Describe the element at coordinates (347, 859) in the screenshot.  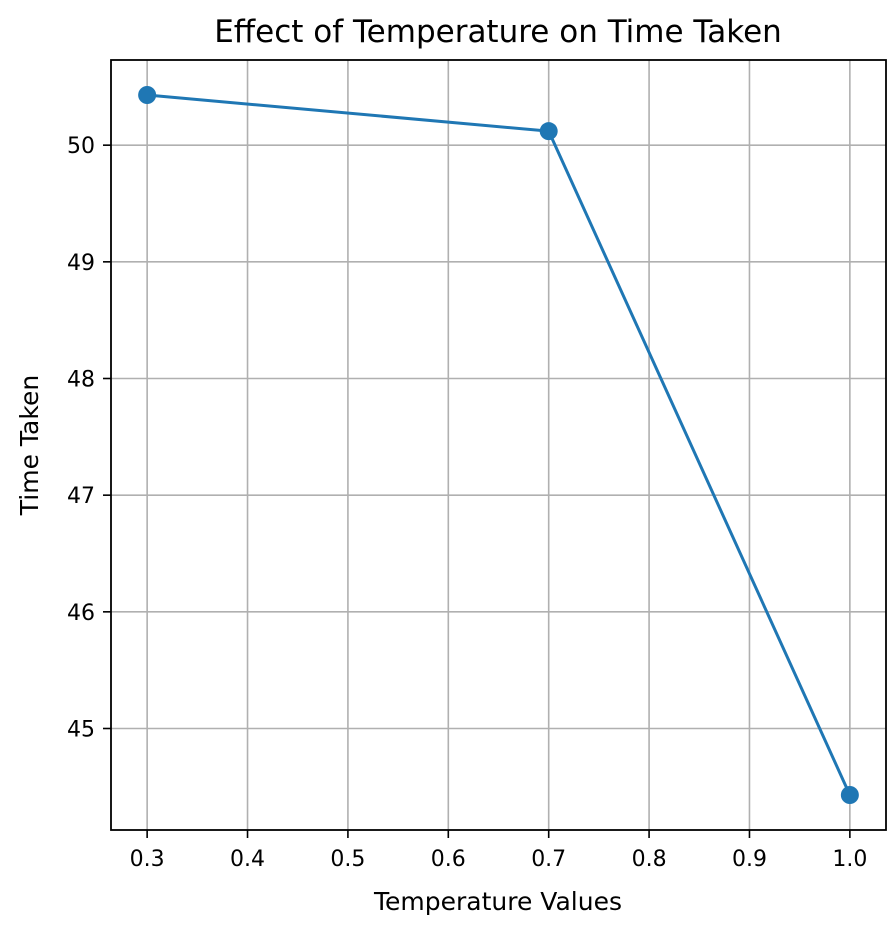
I see `x-tick-label: 0.5` at that location.